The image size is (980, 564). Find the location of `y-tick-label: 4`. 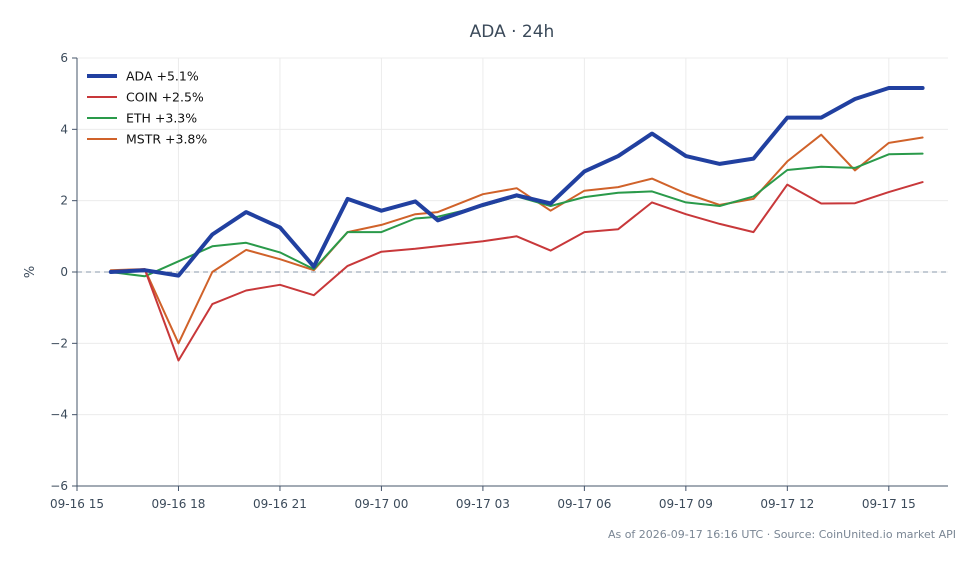

y-tick-label: 4 is located at coordinates (64, 129).